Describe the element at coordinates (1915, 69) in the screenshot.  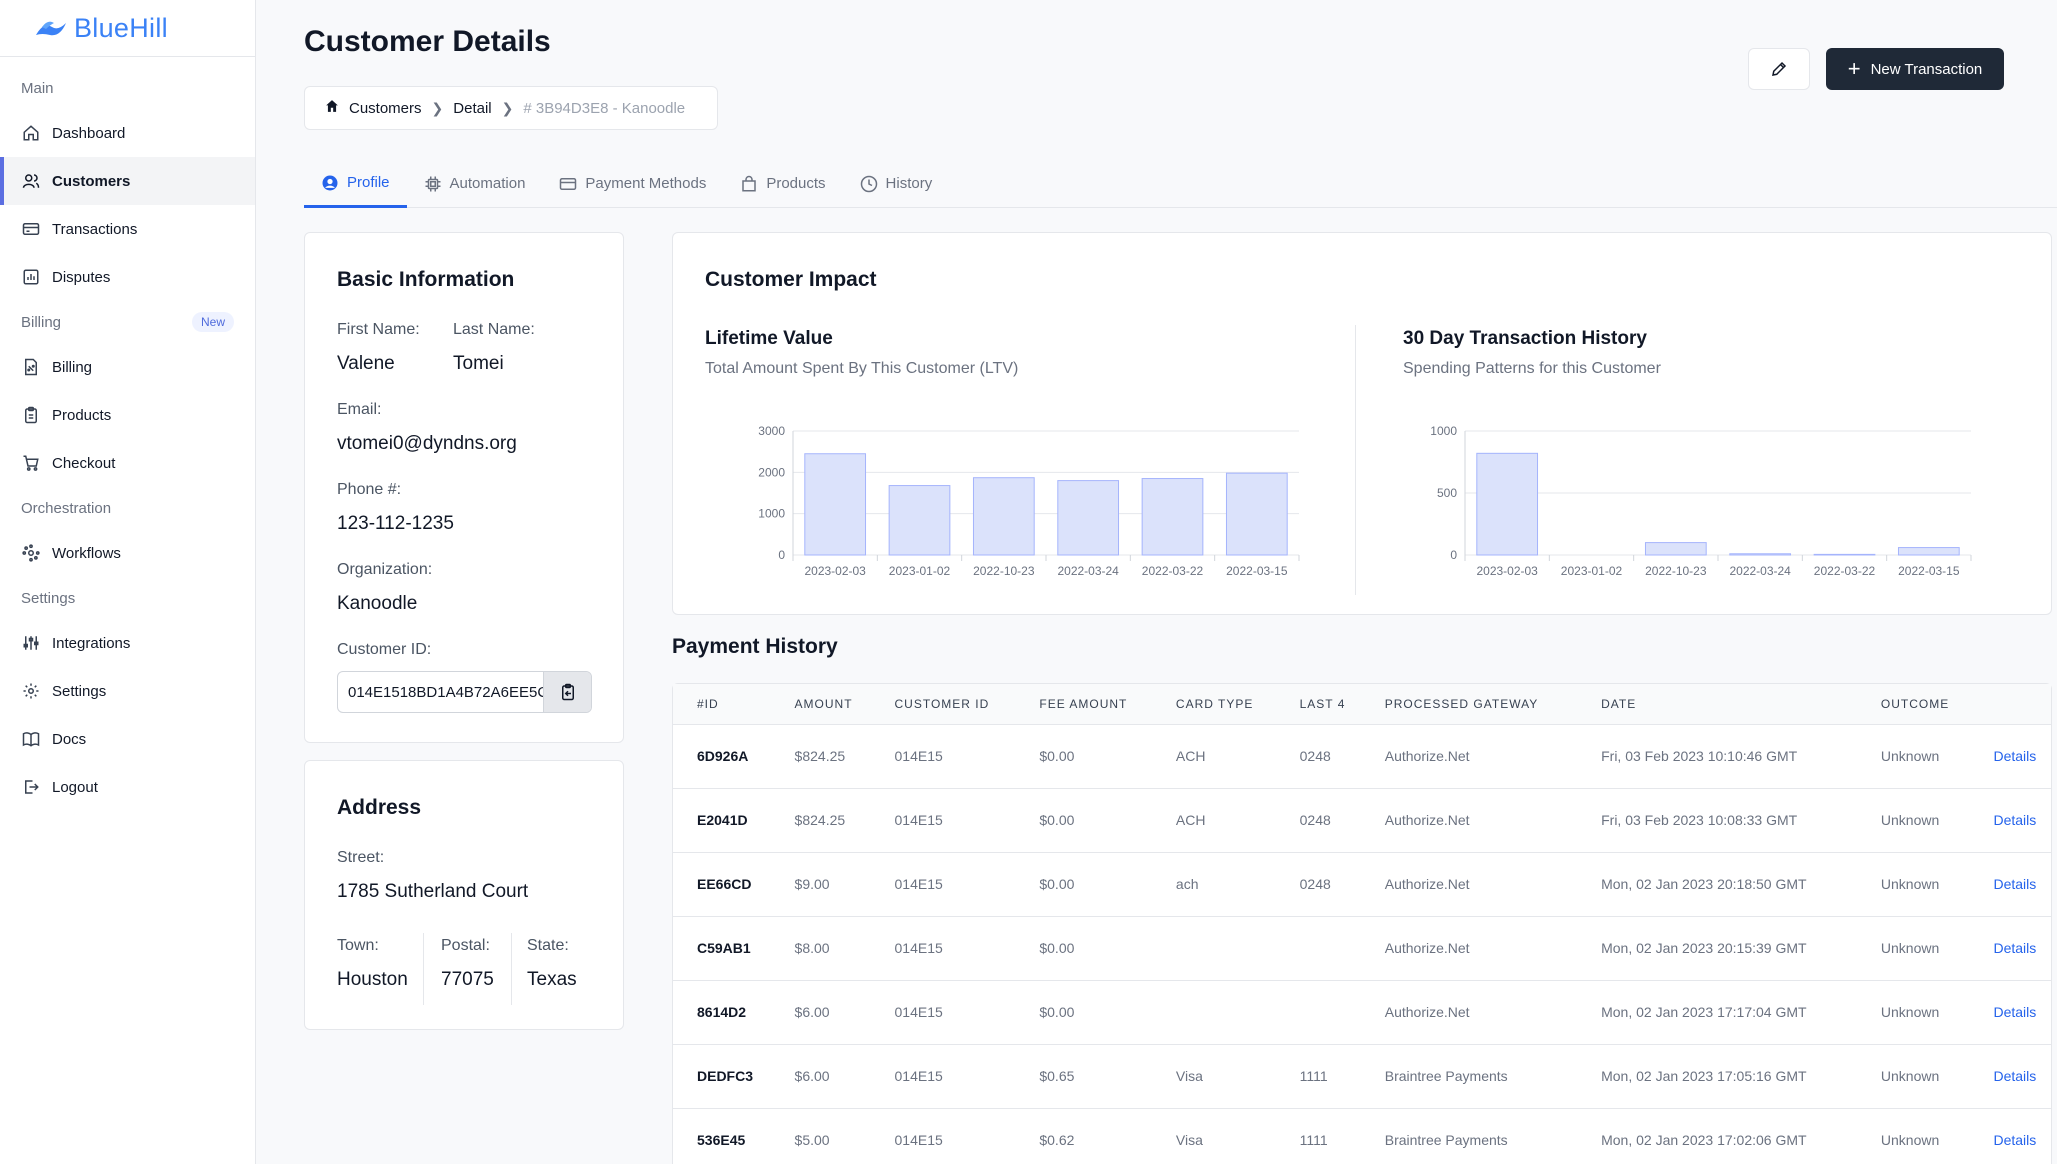
I see `new-transaction-button: + New Transaction` at that location.